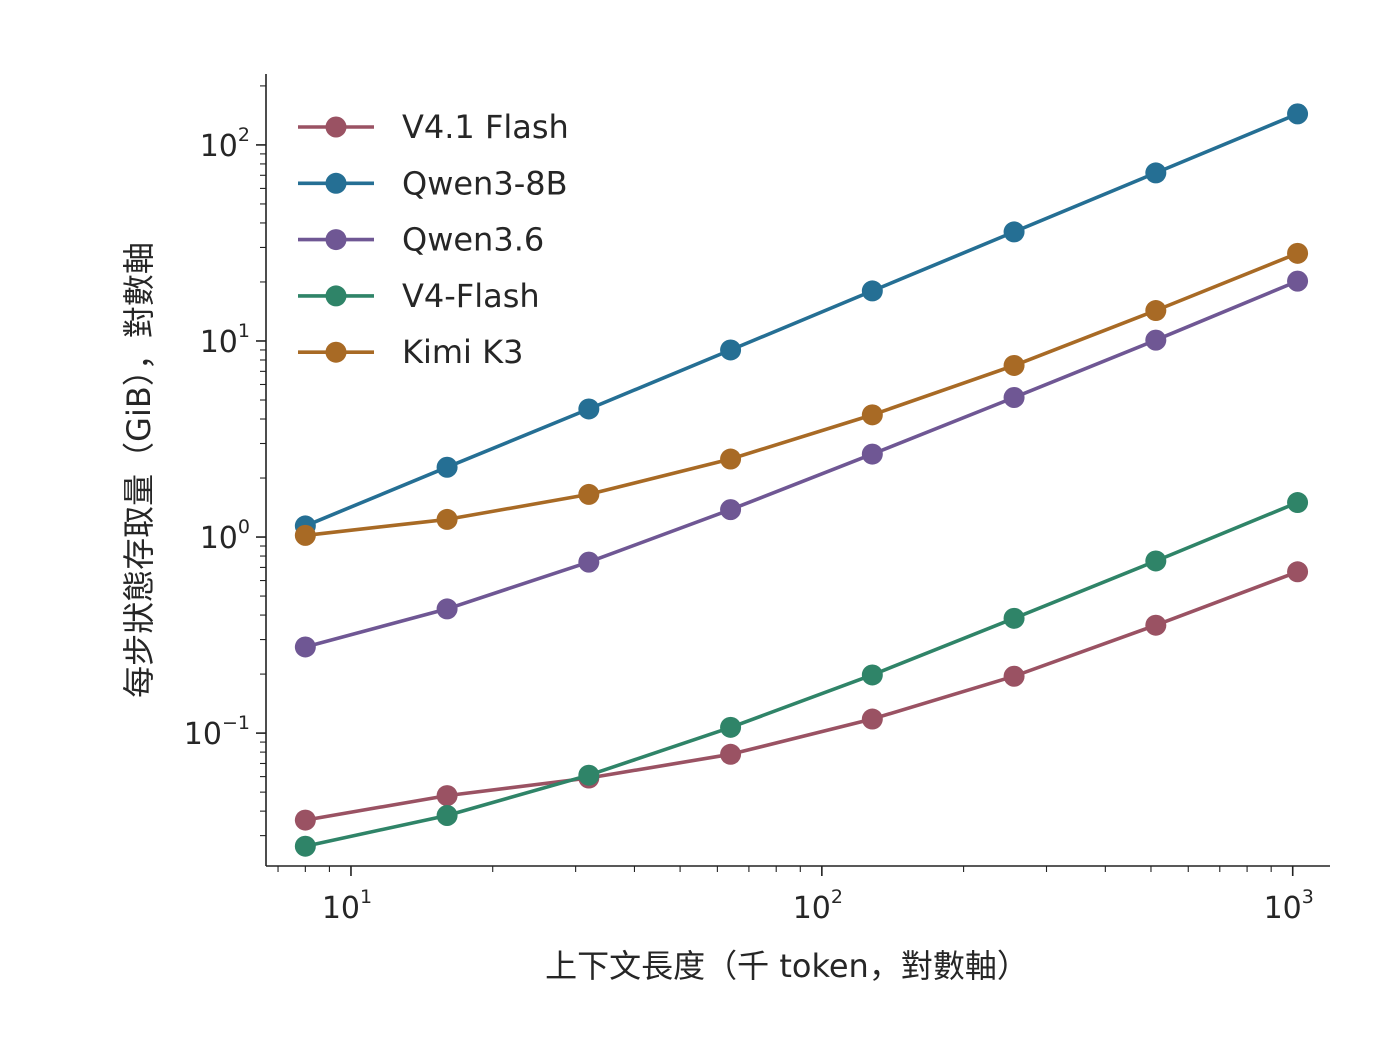 The height and width of the screenshot is (1056, 1400). Describe the element at coordinates (462, 352) in the screenshot. I see `legend-label: Kimi K3` at that location.